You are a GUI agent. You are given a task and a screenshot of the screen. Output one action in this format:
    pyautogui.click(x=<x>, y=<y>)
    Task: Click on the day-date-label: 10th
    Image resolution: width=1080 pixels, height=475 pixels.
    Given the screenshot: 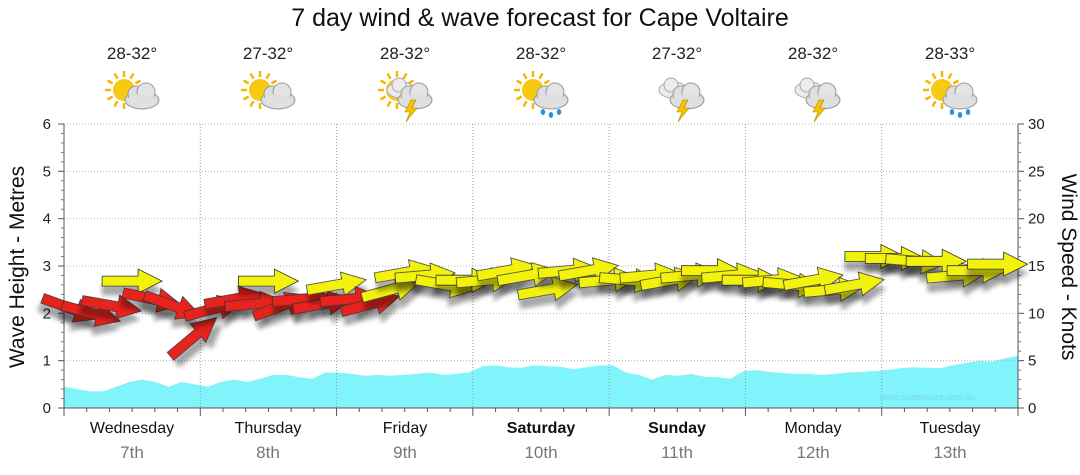 What is the action you would take?
    pyautogui.click(x=541, y=452)
    